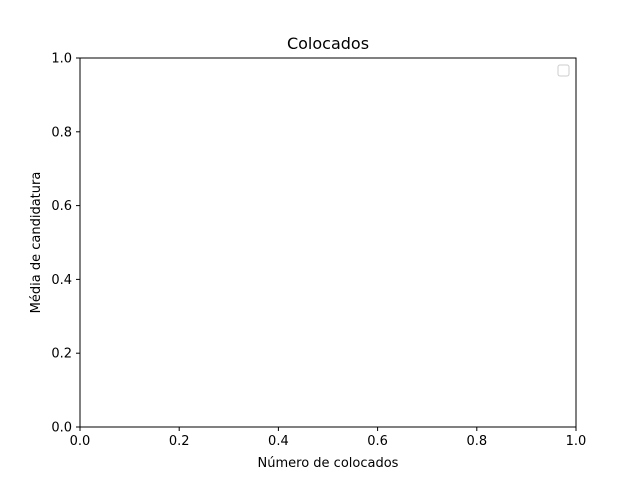 The width and height of the screenshot is (640, 480). Describe the element at coordinates (328, 43) in the screenshot. I see `chart-title: Colocados` at that location.